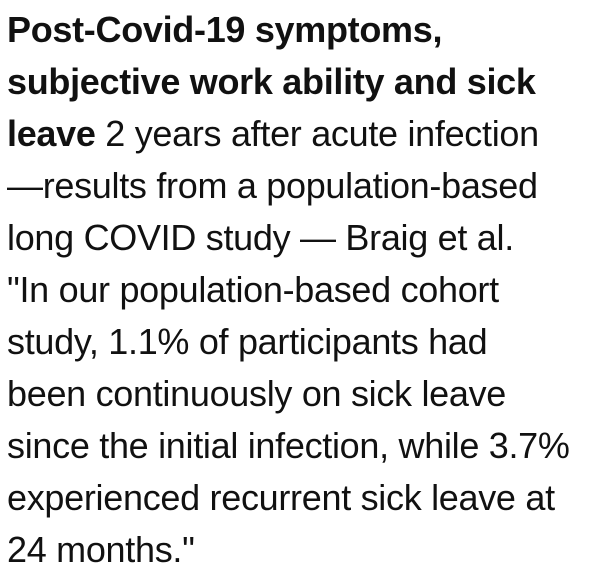  Describe the element at coordinates (101, 549) in the screenshot. I see `quote-segment: 24 months."` at that location.